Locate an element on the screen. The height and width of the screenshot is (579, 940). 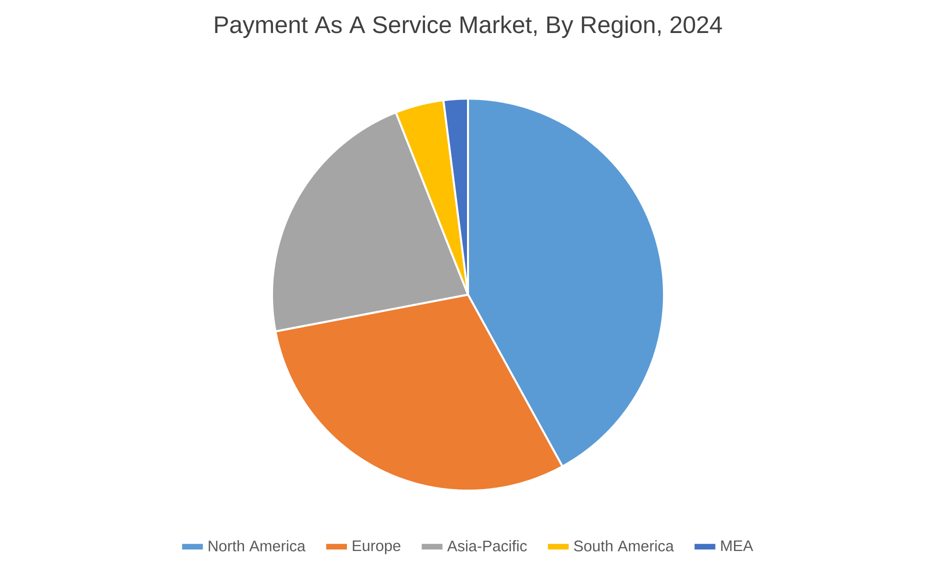
legend-label: South America is located at coordinates (624, 546).